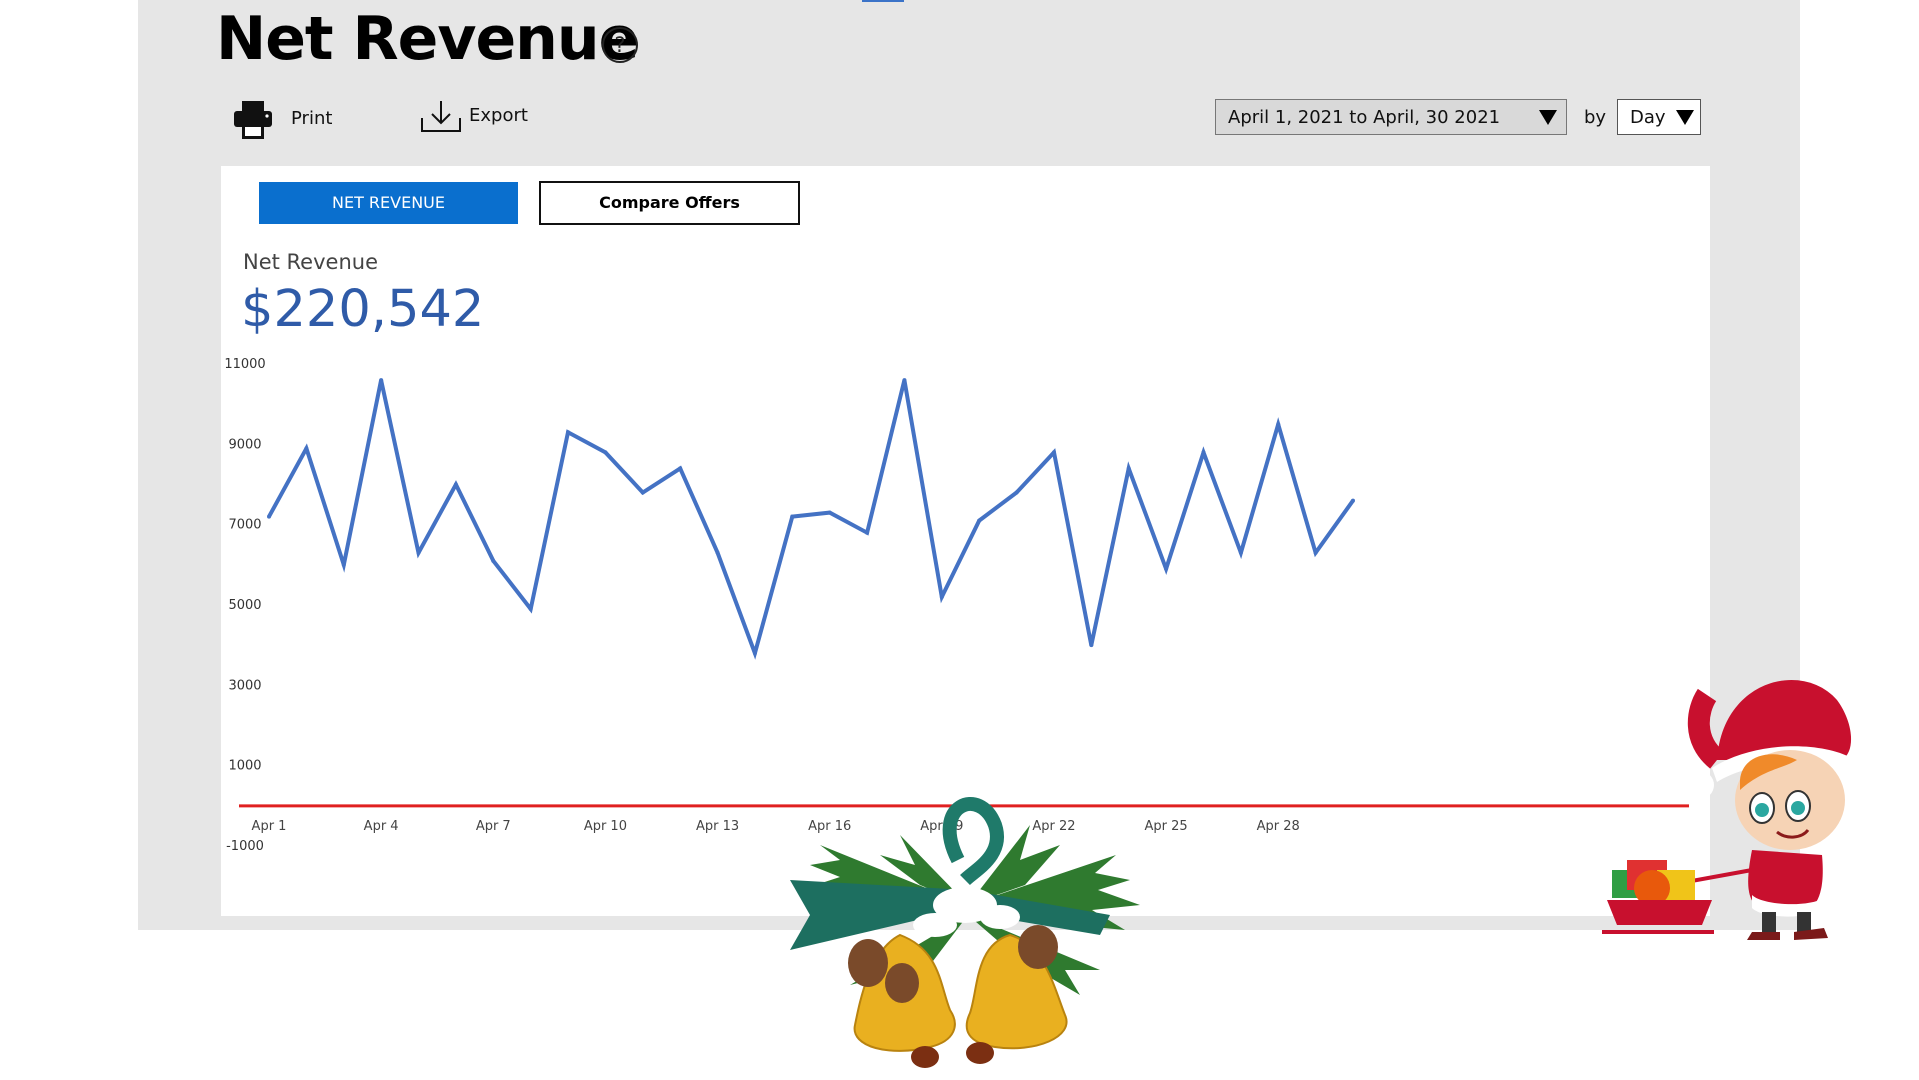 The height and width of the screenshot is (1080, 1919). Describe the element at coordinates (310, 262) in the screenshot. I see `metric-label: Net Revenue` at that location.